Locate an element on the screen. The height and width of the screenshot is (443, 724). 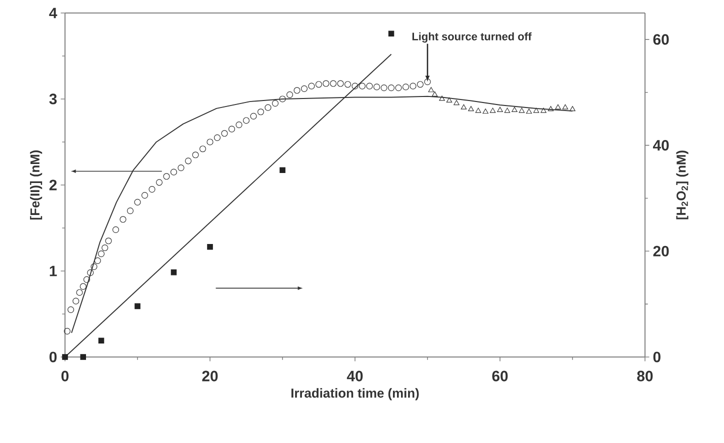
x-tick-label: 80 is located at coordinates (645, 376).